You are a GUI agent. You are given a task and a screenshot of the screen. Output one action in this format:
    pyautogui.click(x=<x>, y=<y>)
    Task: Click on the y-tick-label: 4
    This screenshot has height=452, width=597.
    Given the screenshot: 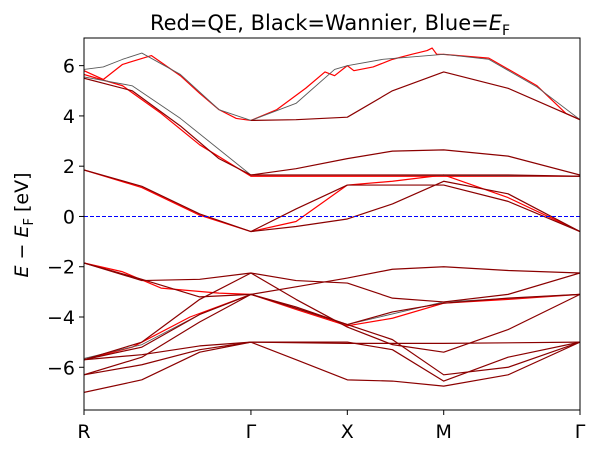 What is the action you would take?
    pyautogui.click(x=69, y=117)
    